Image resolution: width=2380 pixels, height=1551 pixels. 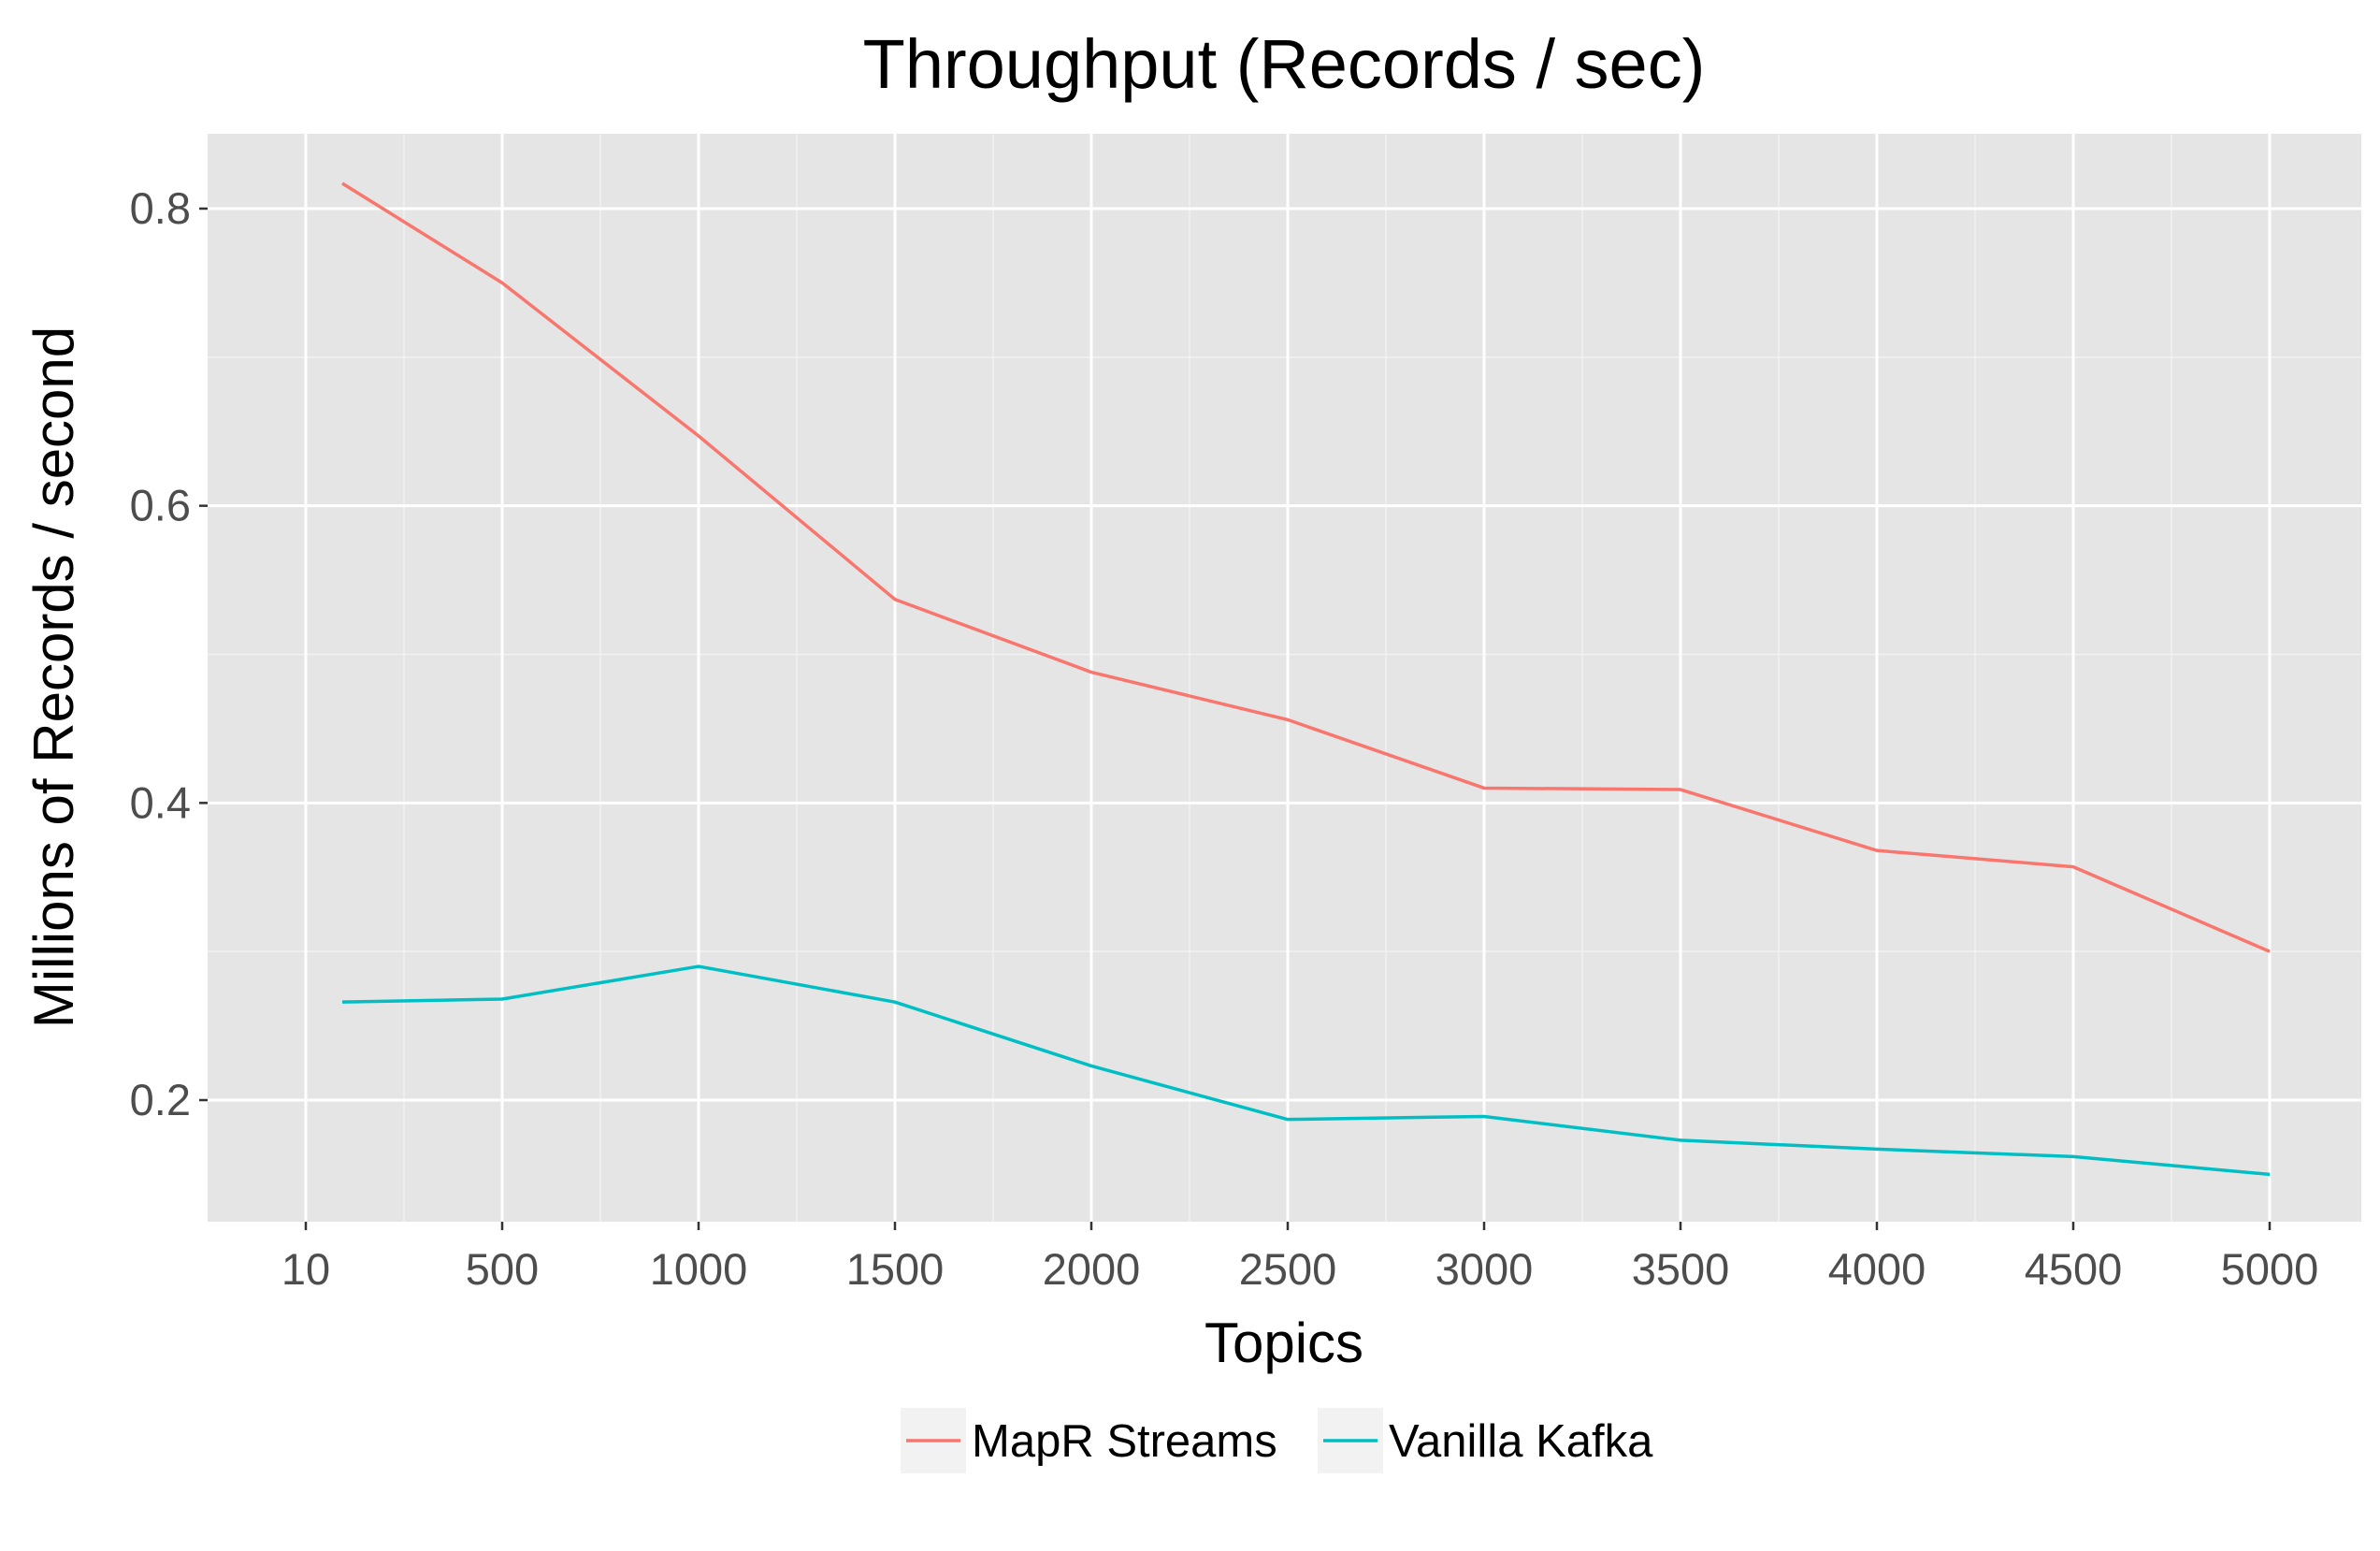 What do you see at coordinates (2074, 1269) in the screenshot?
I see `x-tick-label: 4500` at bounding box center [2074, 1269].